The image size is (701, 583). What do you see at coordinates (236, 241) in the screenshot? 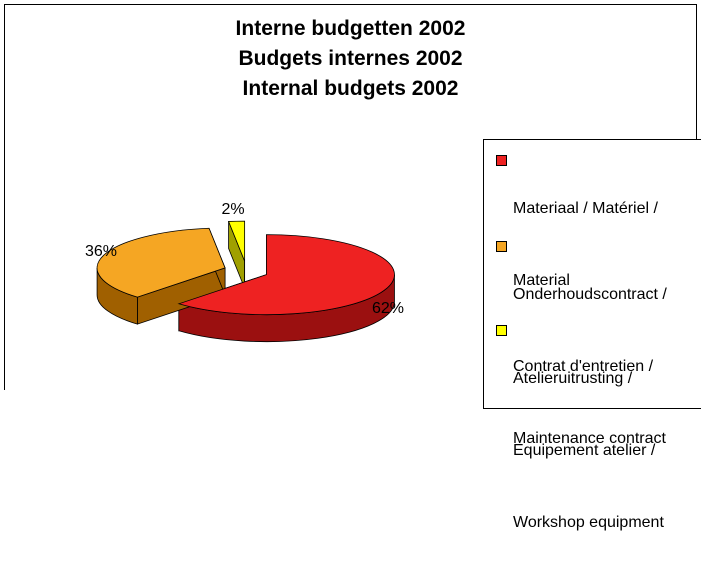
I see `slice-workshop` at bounding box center [236, 241].